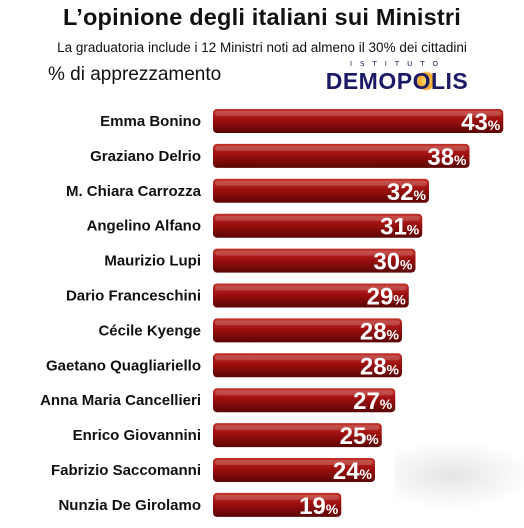 The image size is (524, 528). I want to click on data-label: 27%, so click(373, 401).